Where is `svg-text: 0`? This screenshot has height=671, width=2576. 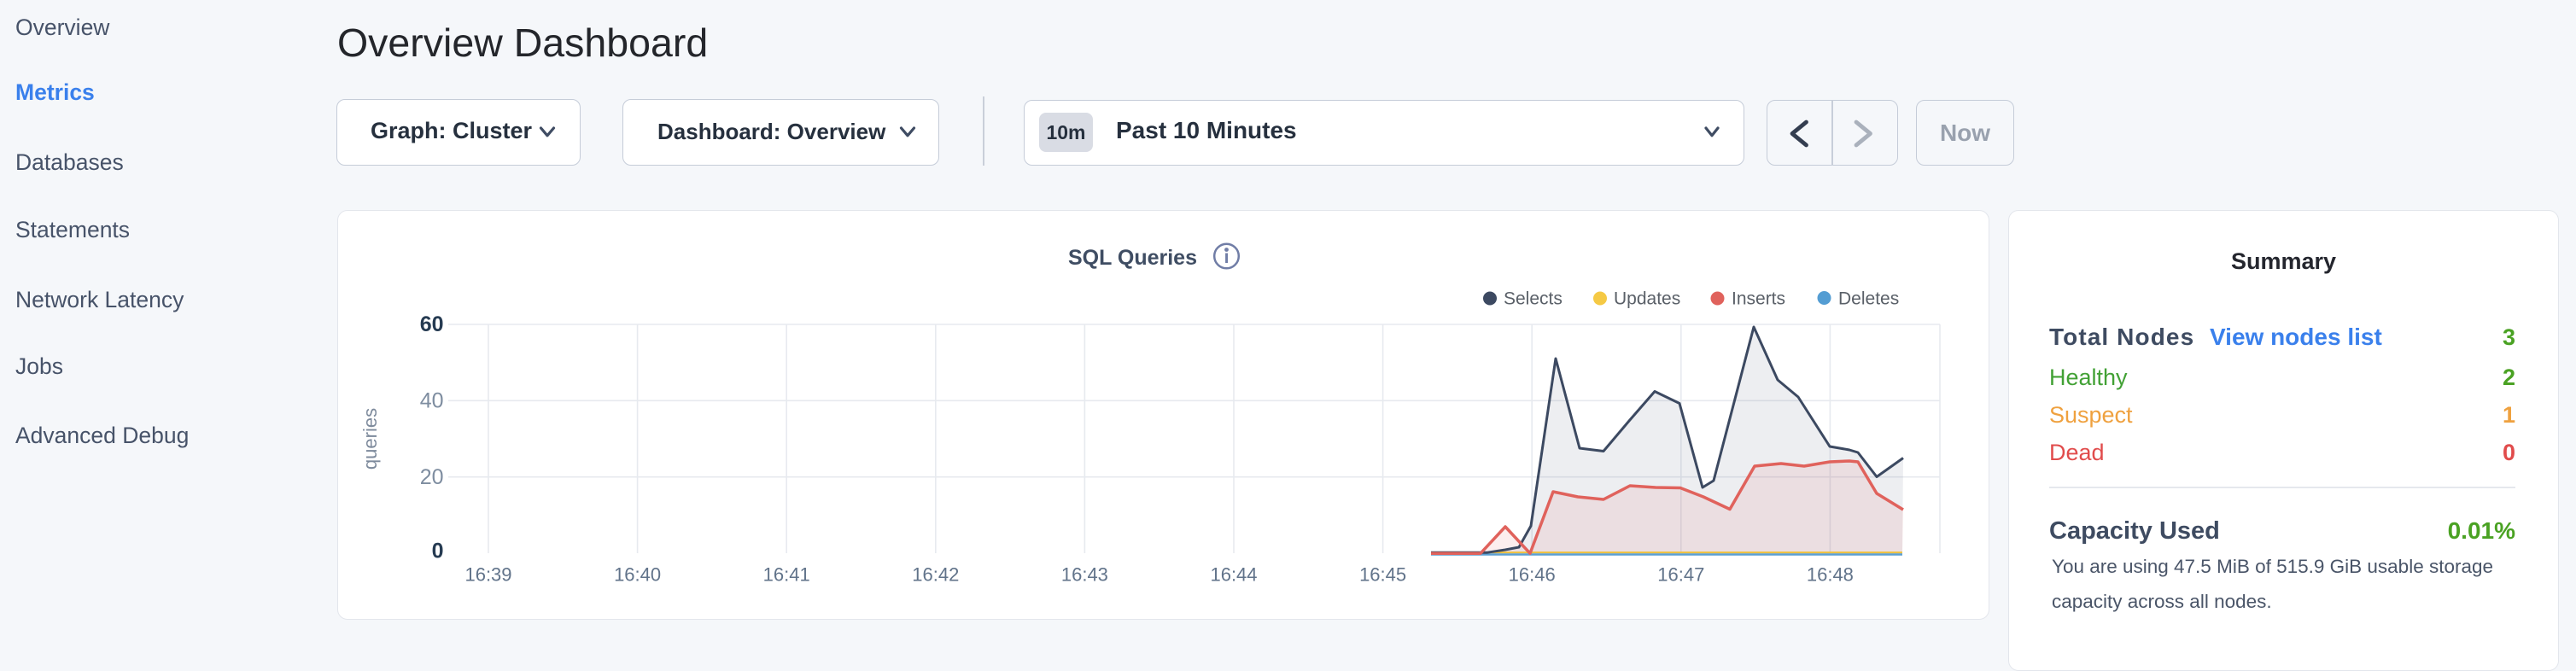
svg-text: 0 is located at coordinates (438, 551).